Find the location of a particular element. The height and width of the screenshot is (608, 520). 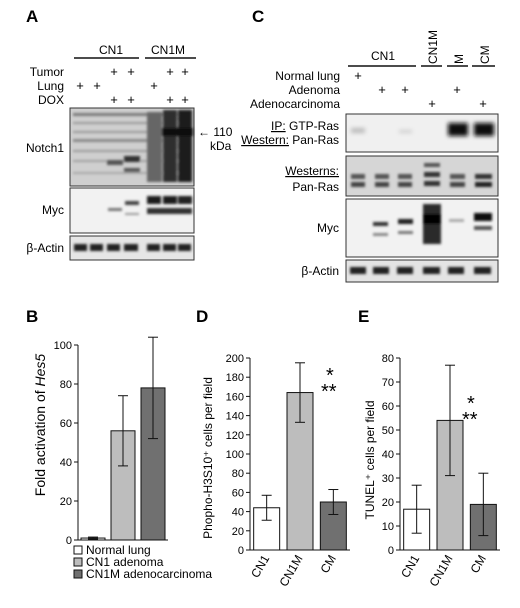

y-tick-label: 100 is located at coordinates (63, 346).